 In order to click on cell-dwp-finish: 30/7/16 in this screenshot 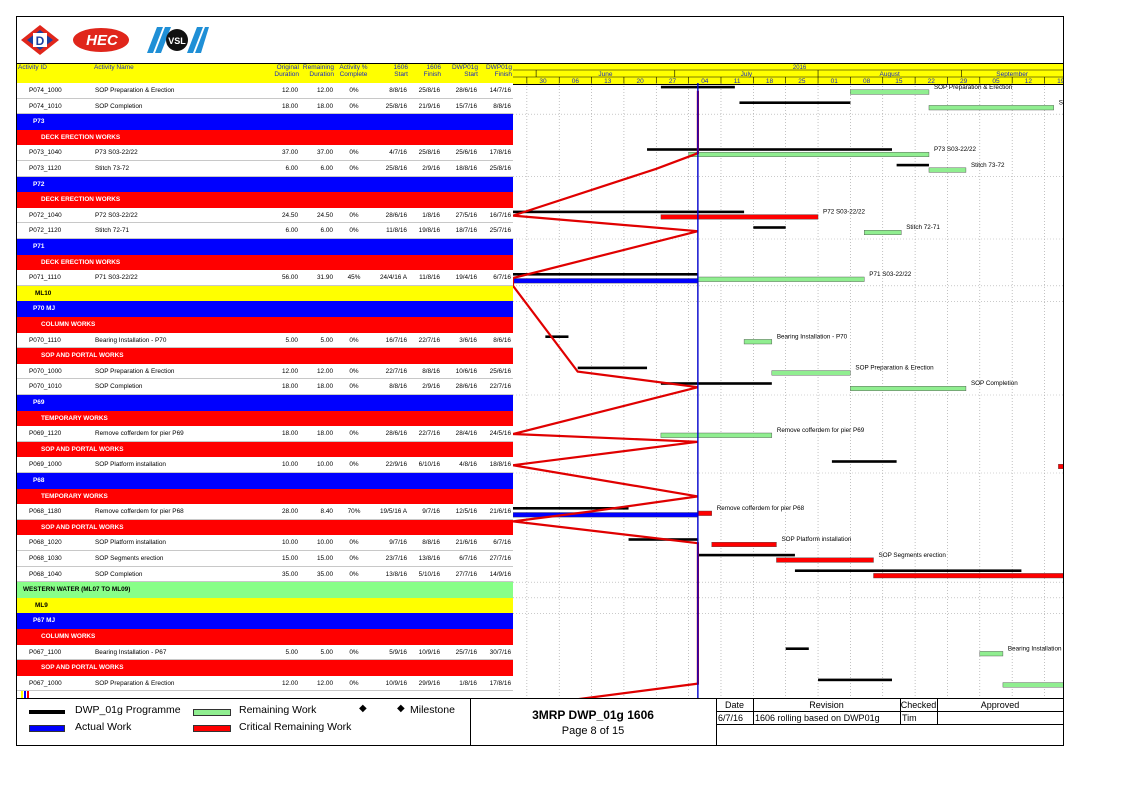, I will do `click(500, 652)`.